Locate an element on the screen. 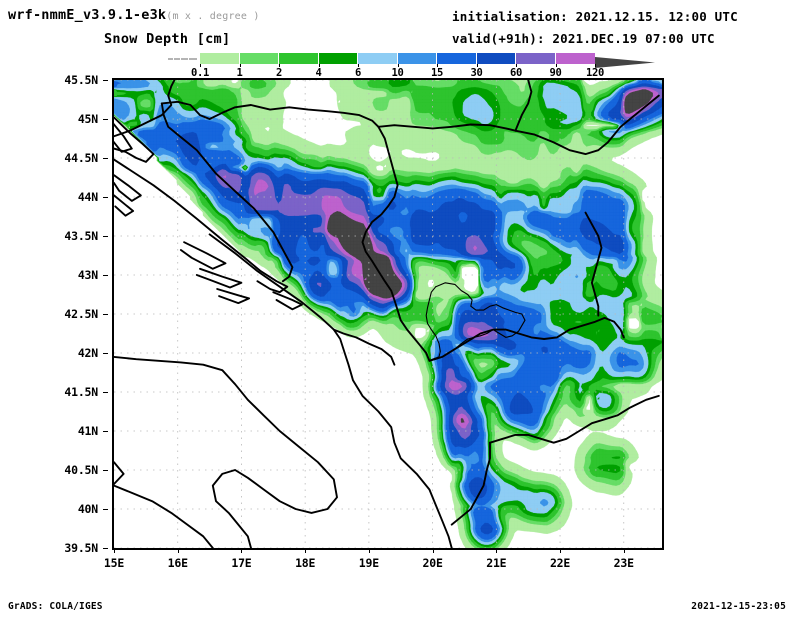  longitude-tick-label: 20E is located at coordinates (433, 563).